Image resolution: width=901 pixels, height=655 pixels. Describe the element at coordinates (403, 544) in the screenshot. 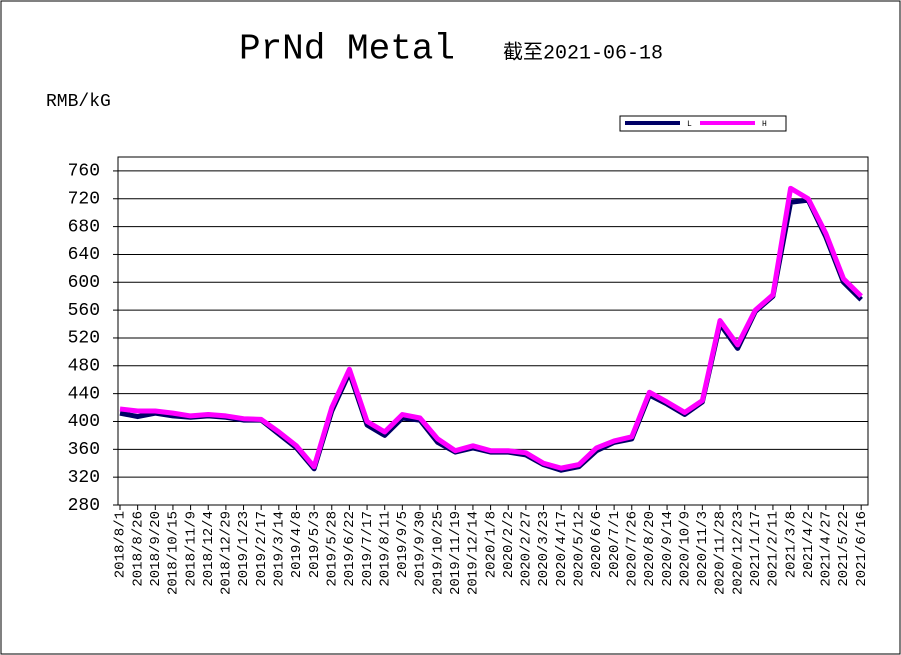

I see `x-tick-label: 2019/9/5` at that location.